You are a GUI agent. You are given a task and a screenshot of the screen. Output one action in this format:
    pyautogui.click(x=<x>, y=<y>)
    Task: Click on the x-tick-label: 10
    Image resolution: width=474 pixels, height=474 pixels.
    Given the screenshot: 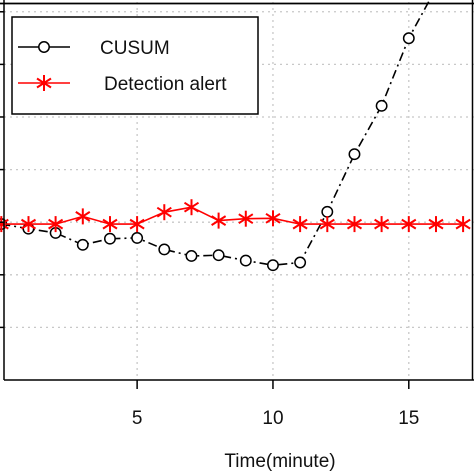 What is the action you would take?
    pyautogui.click(x=272, y=418)
    